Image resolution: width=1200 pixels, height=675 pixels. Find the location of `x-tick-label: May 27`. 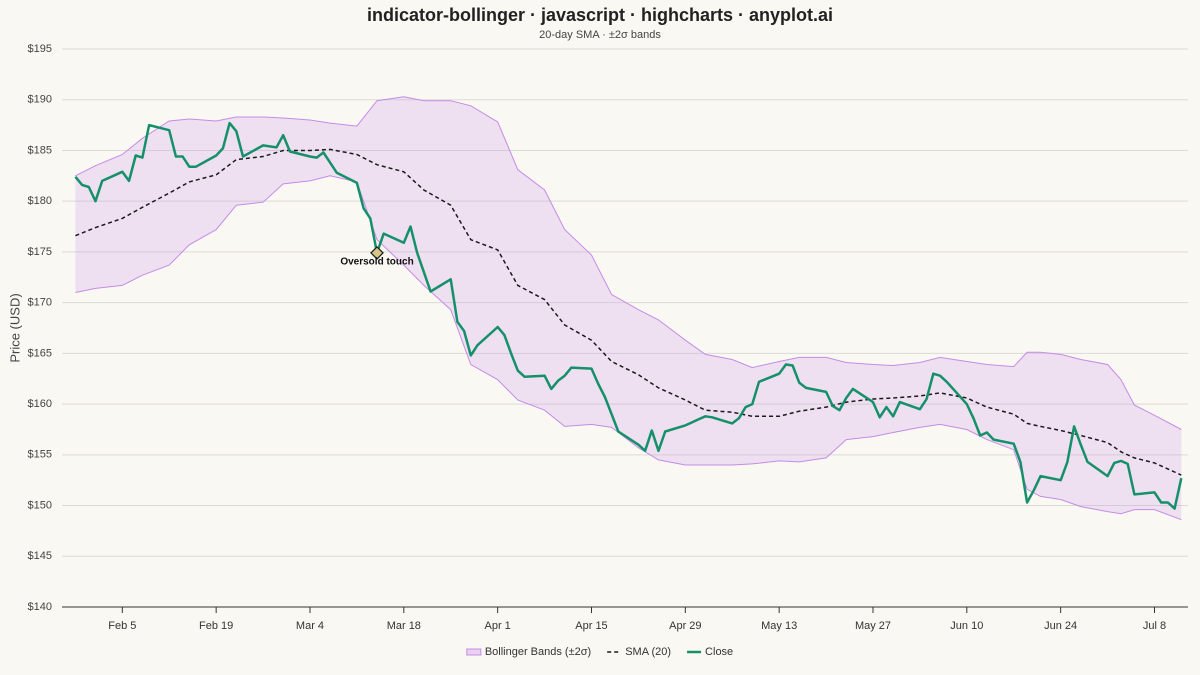

x-tick-label: May 27 is located at coordinates (873, 626).